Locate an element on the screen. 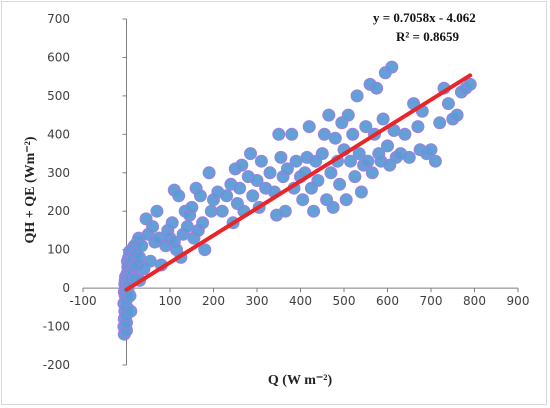  y-axis-label: QH + QE (Wm⁻²) is located at coordinates (30, 189).